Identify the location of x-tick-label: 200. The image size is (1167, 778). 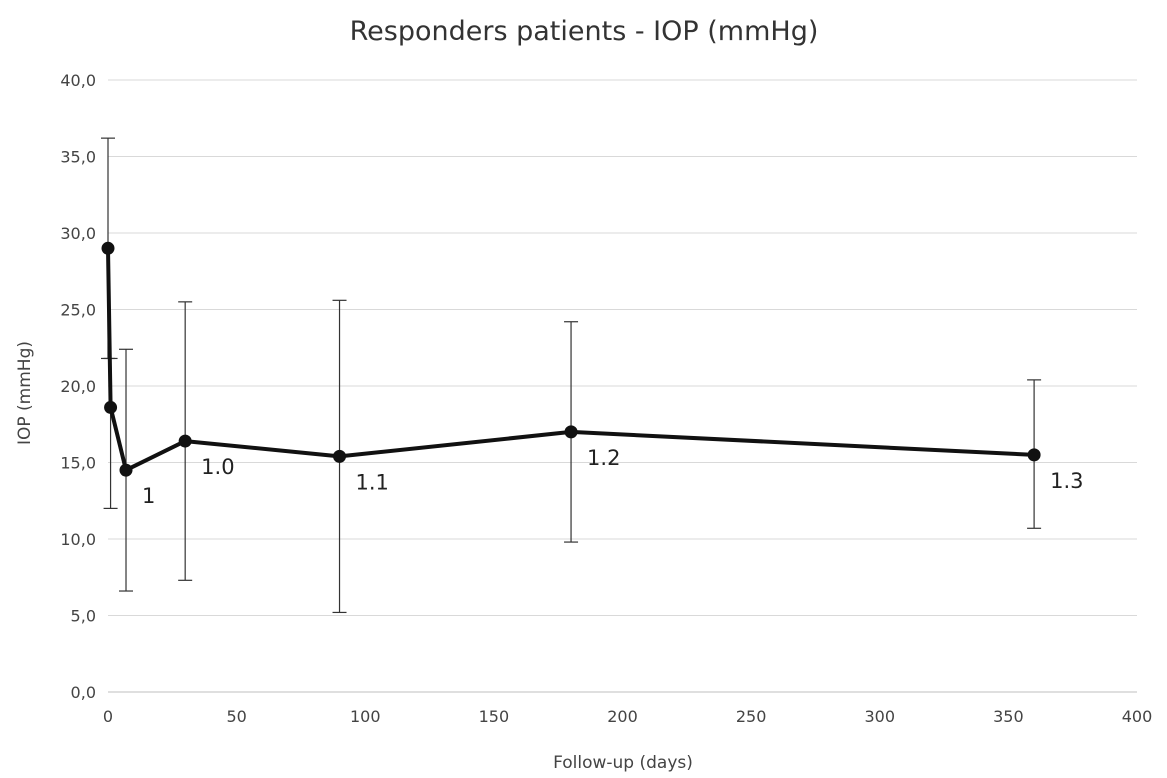
(622, 716).